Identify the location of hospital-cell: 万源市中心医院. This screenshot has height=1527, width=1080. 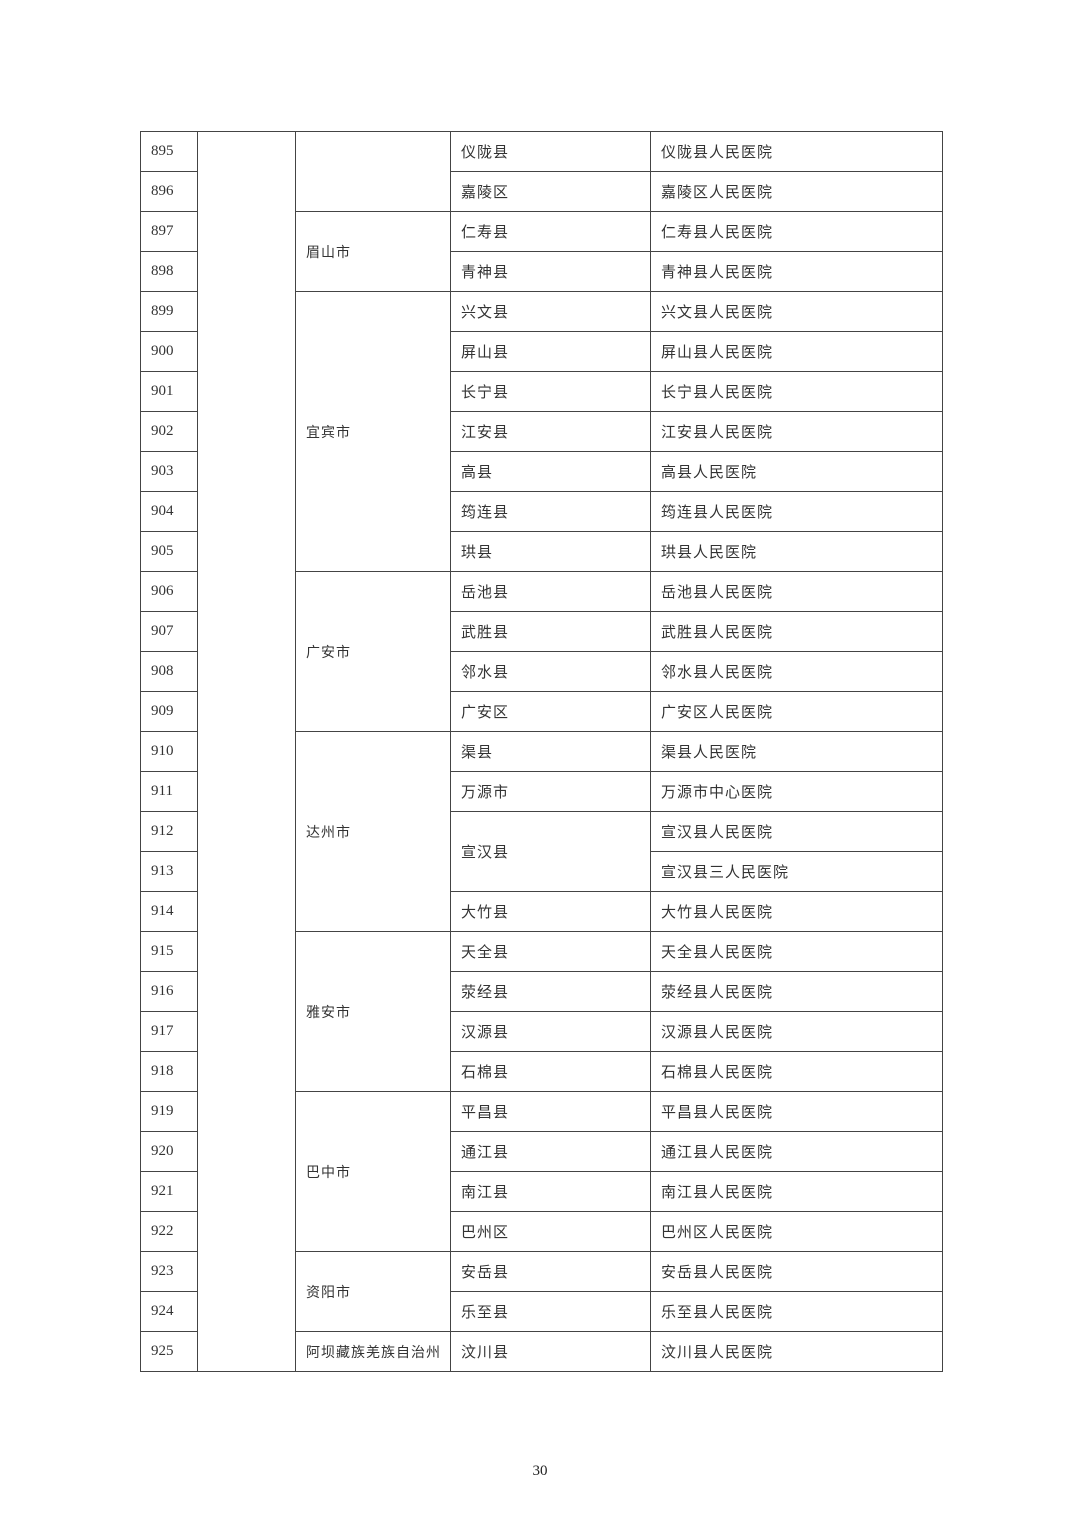
(796, 791).